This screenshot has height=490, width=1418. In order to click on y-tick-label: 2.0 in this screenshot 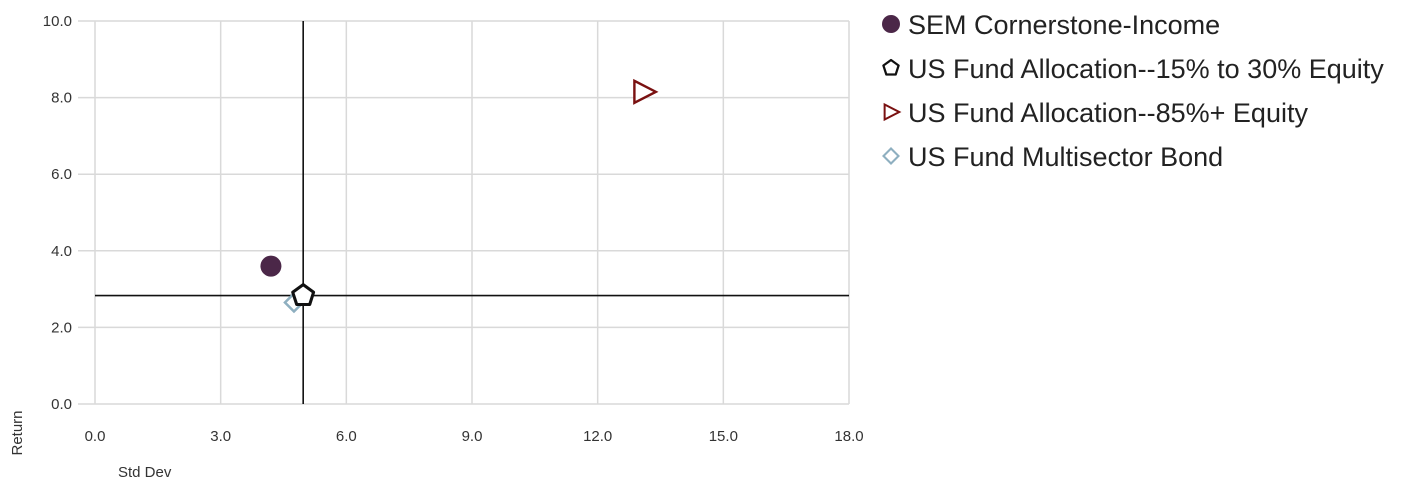, I will do `click(61, 327)`.